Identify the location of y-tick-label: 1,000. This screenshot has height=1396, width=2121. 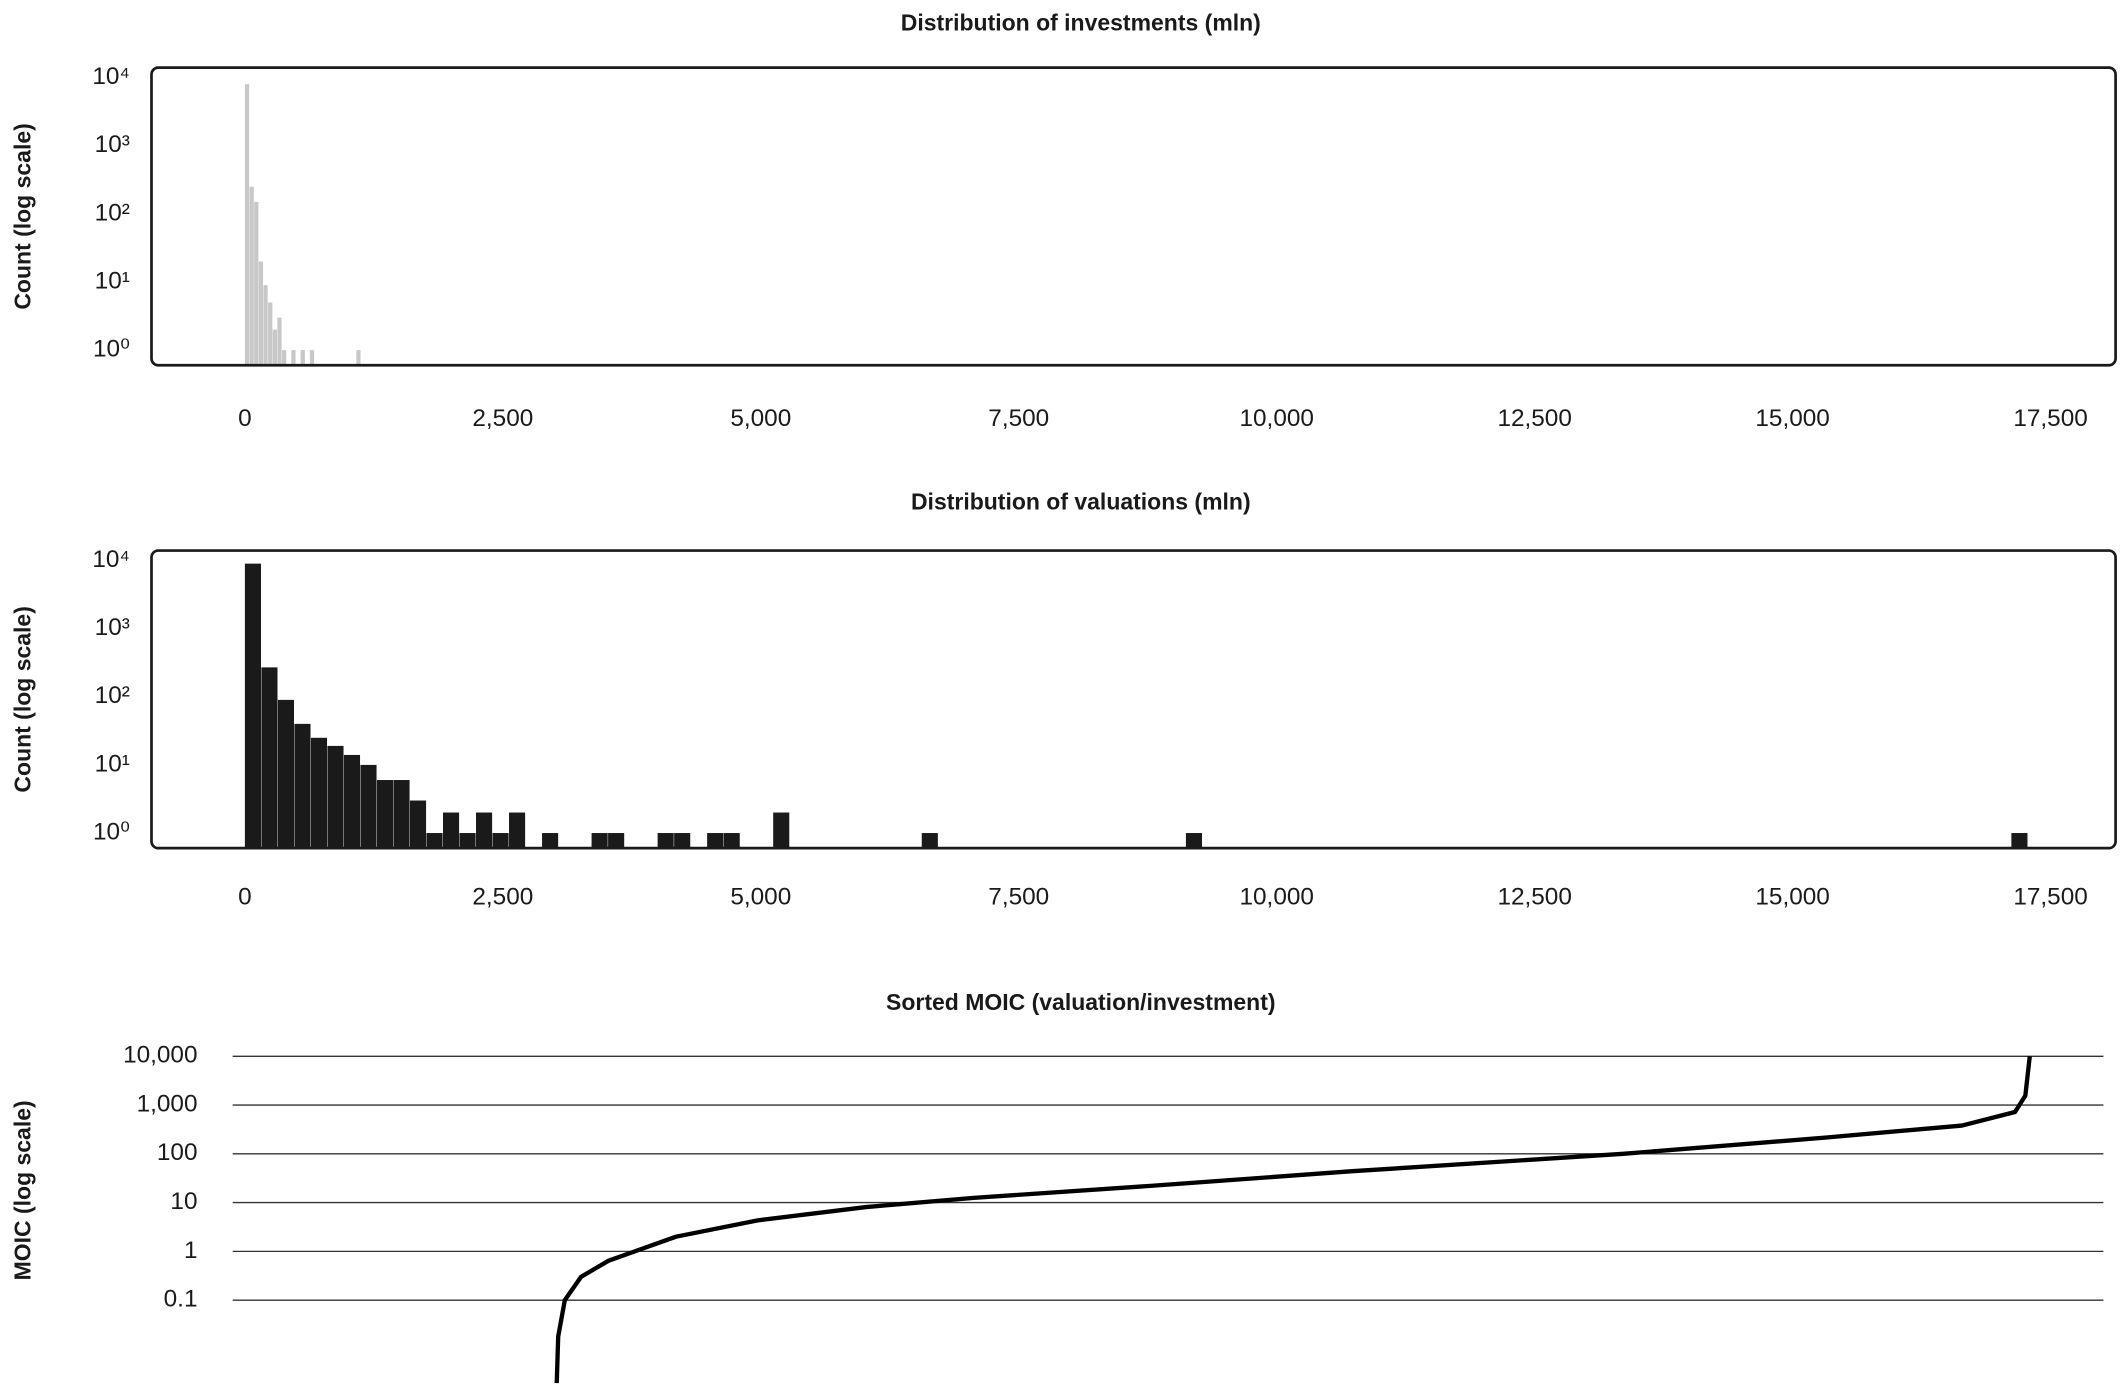
(167, 1103).